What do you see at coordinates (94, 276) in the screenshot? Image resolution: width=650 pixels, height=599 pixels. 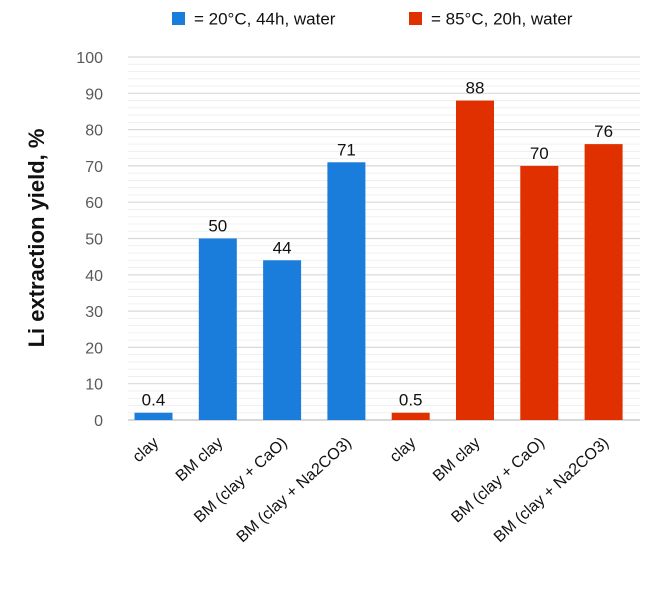 I see `y-tick-label: 40` at bounding box center [94, 276].